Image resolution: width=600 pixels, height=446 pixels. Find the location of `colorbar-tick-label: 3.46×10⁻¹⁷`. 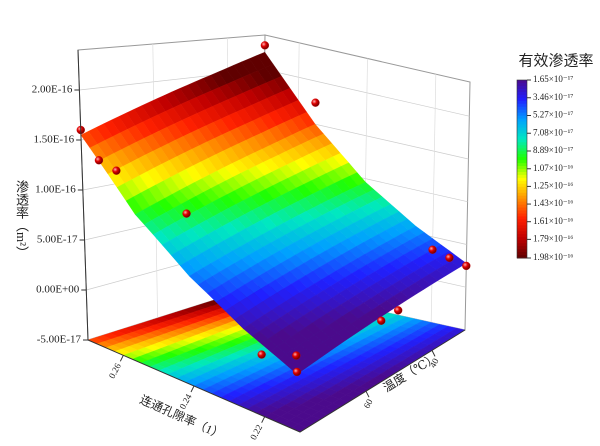

colorbar-tick-label: 3.46×10⁻¹⁷ is located at coordinates (553, 97).